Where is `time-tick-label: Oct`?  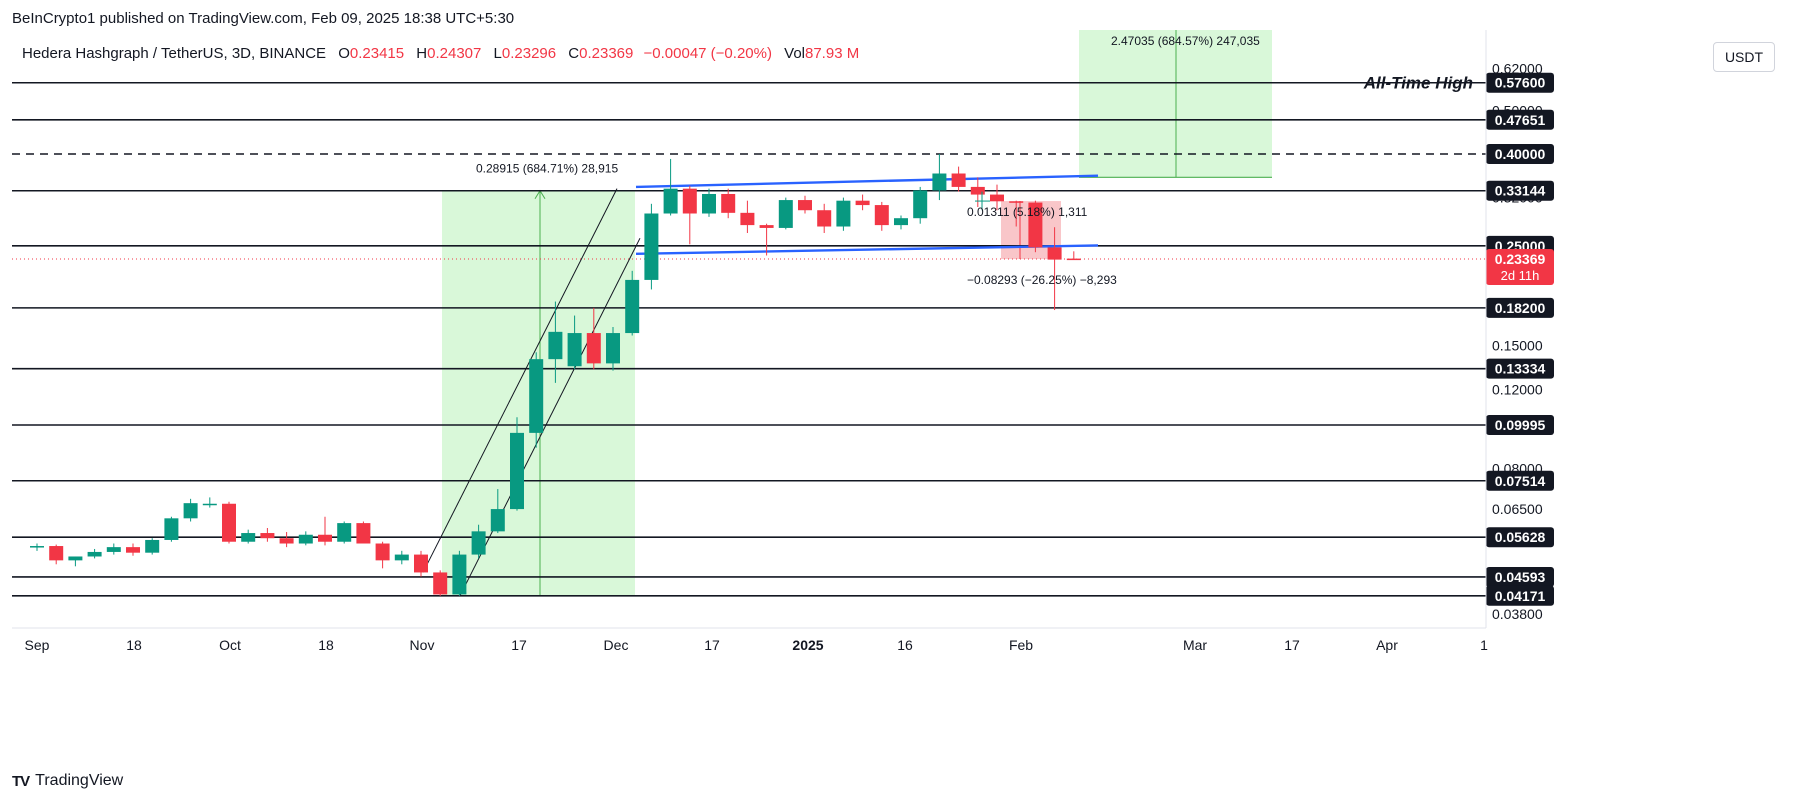
time-tick-label: Oct is located at coordinates (230, 645).